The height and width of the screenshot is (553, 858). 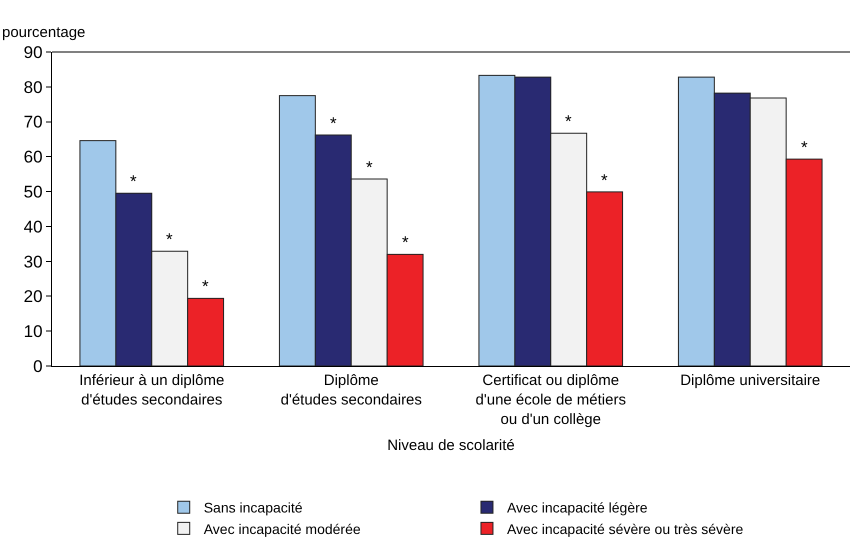 What do you see at coordinates (38, 366) in the screenshot?
I see `y-tick-label: 0` at bounding box center [38, 366].